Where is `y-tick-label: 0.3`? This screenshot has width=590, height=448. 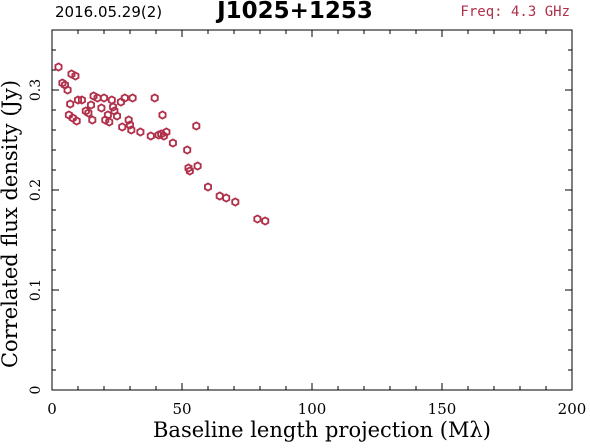 y-tick-label: 0.3 is located at coordinates (36, 90).